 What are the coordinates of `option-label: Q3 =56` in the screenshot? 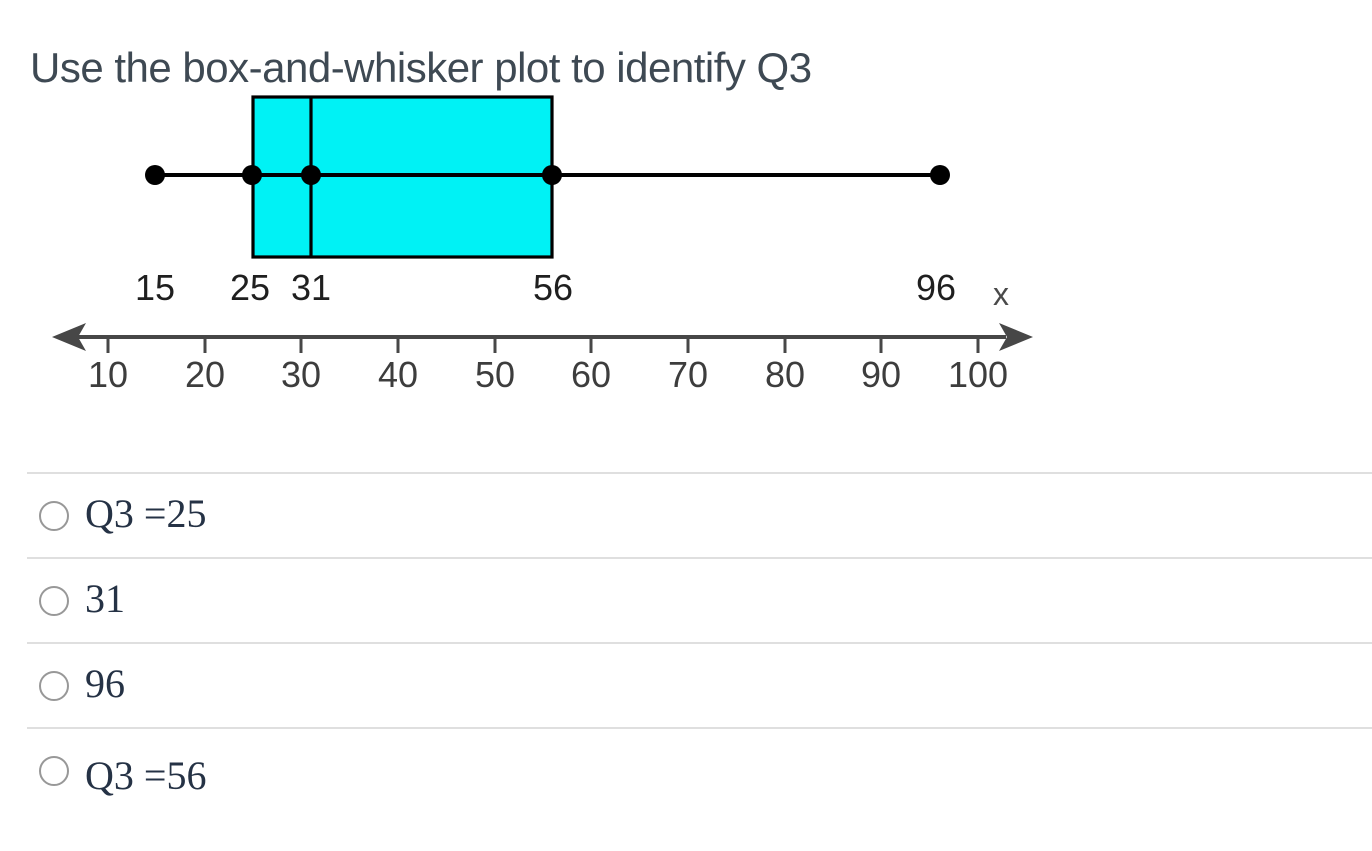 It's located at (146, 775).